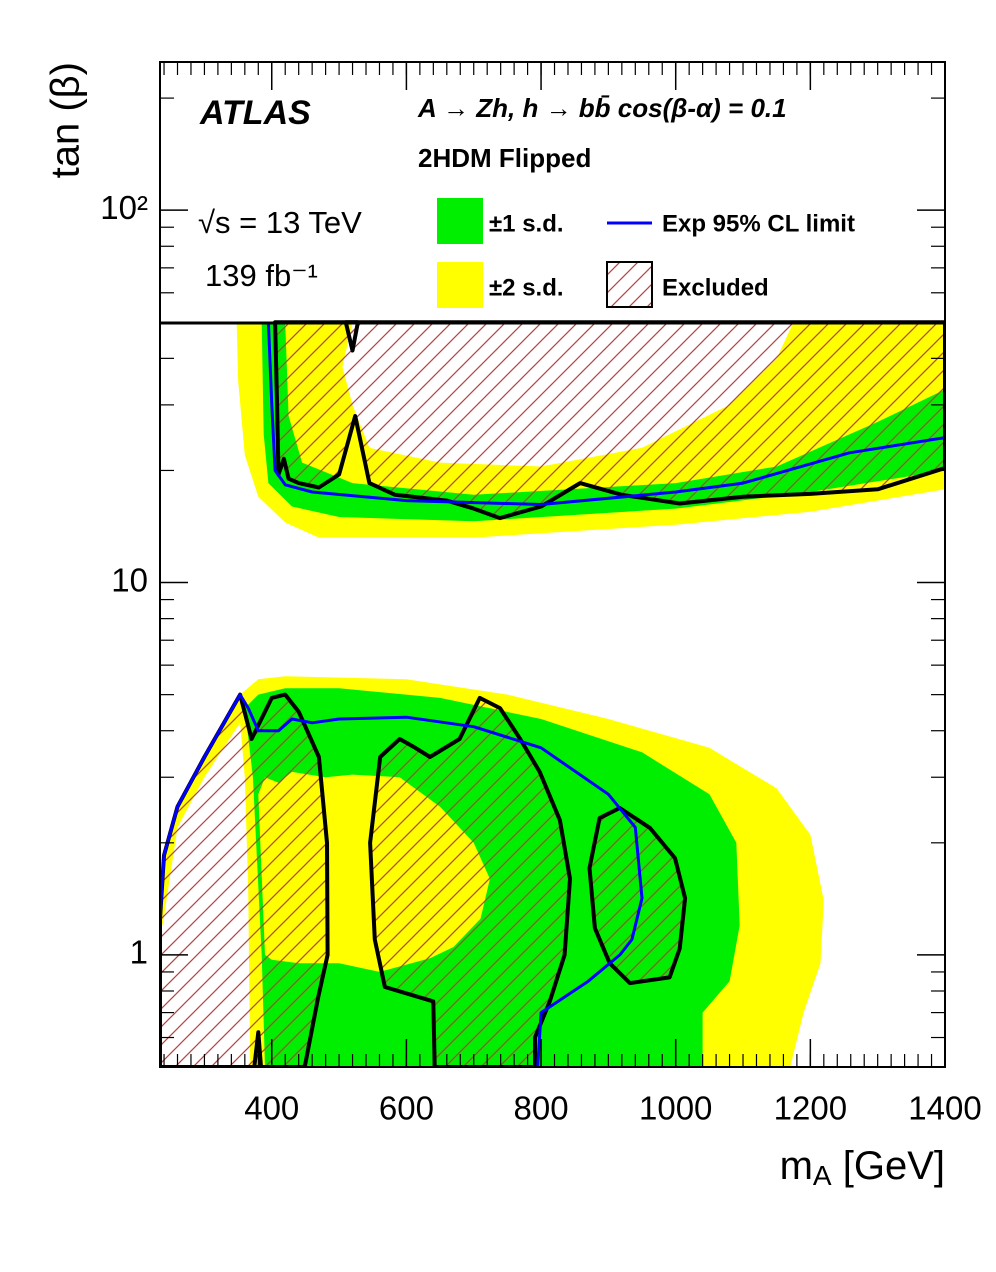 The width and height of the screenshot is (996, 1272). I want to click on x-axis-label: mA [GeV], so click(862, 1168).